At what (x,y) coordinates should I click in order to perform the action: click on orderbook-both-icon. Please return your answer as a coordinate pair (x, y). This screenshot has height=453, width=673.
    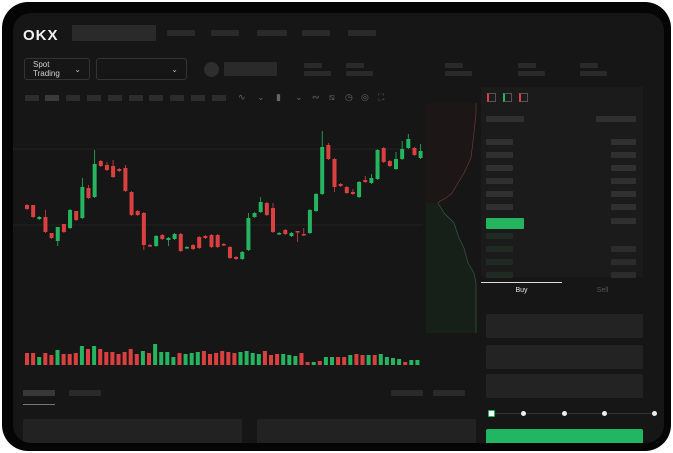
    Looking at the image, I should click on (491, 97).